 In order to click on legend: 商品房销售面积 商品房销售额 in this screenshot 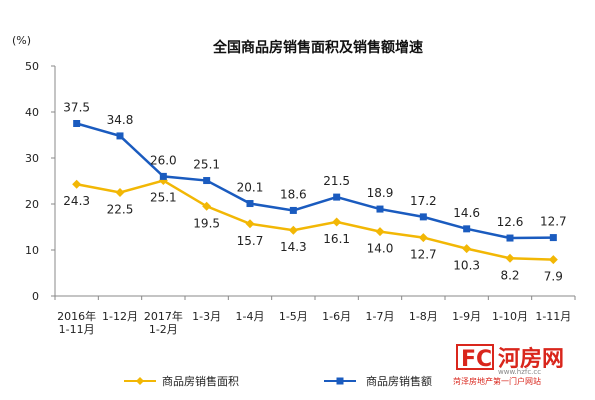, I will do `click(278, 381)`.